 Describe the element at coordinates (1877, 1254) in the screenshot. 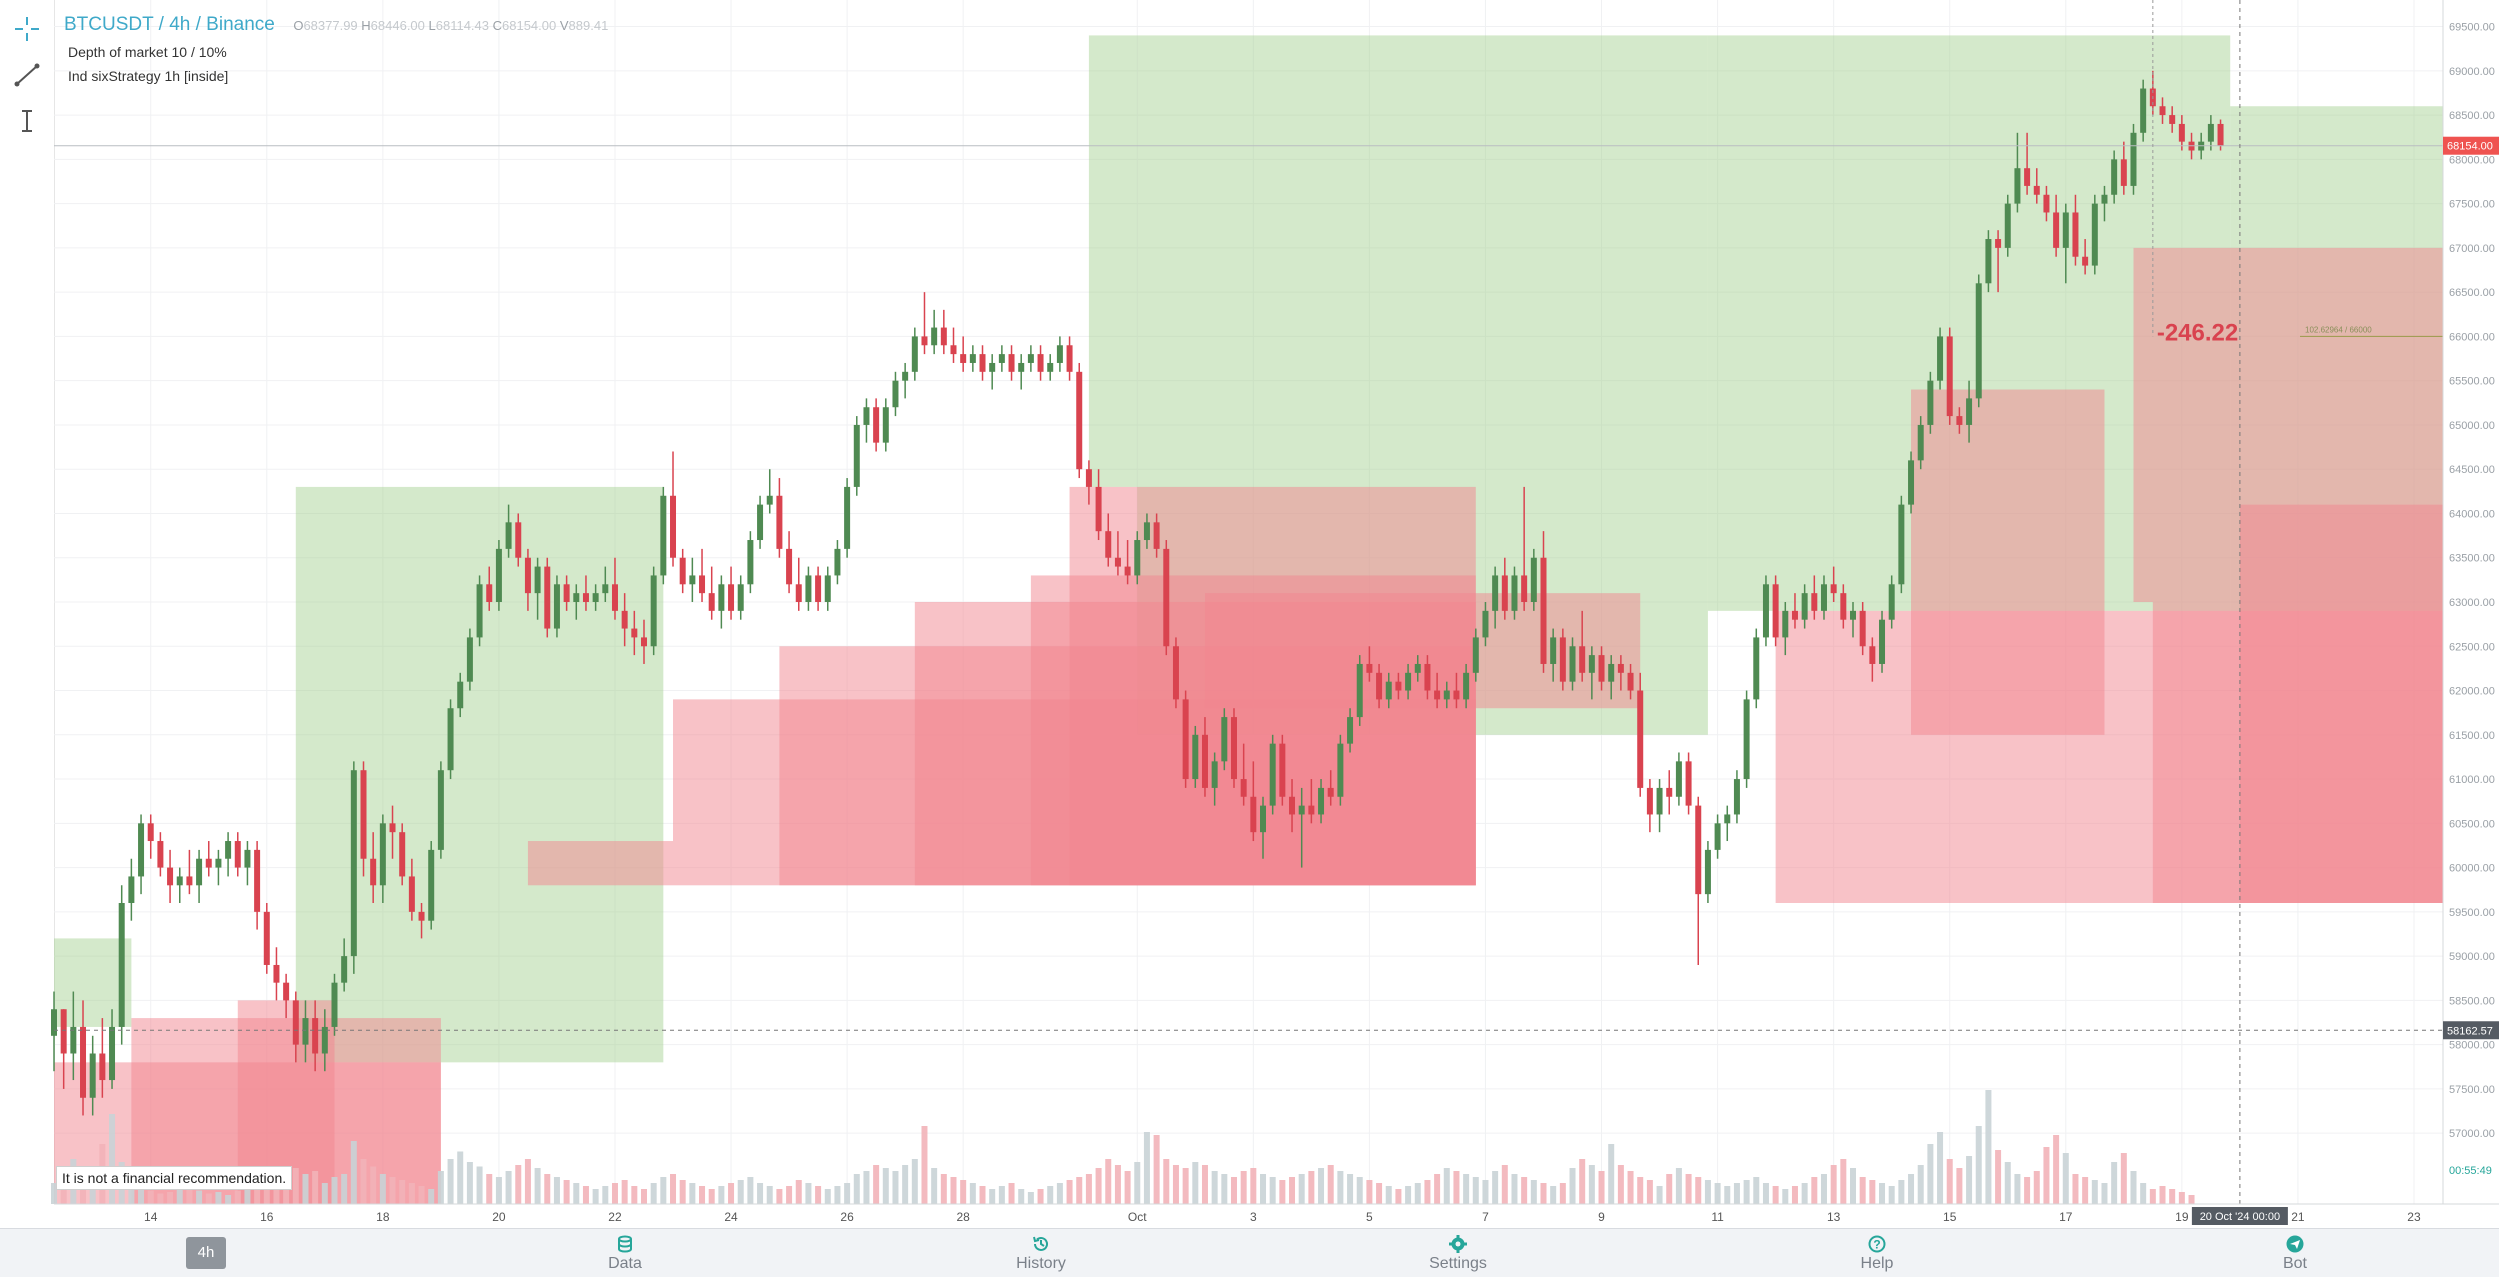

I see `nav-help: ? Help` at that location.